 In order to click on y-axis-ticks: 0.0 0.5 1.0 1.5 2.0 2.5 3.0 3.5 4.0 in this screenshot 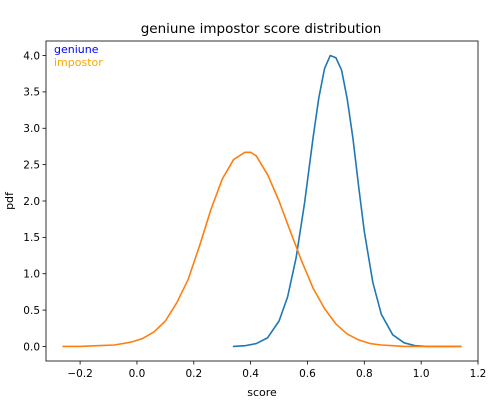, I will do `click(34, 201)`.